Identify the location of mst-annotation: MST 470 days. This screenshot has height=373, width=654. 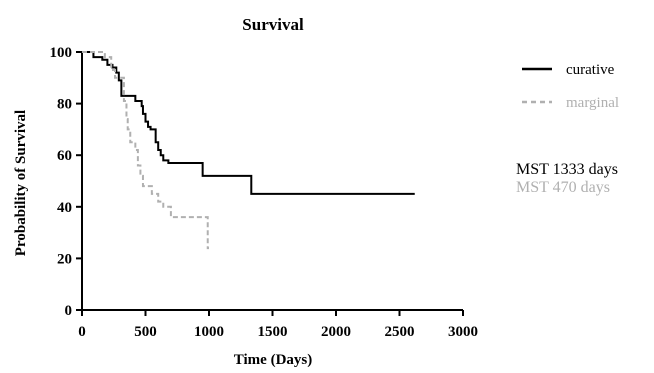
(563, 187).